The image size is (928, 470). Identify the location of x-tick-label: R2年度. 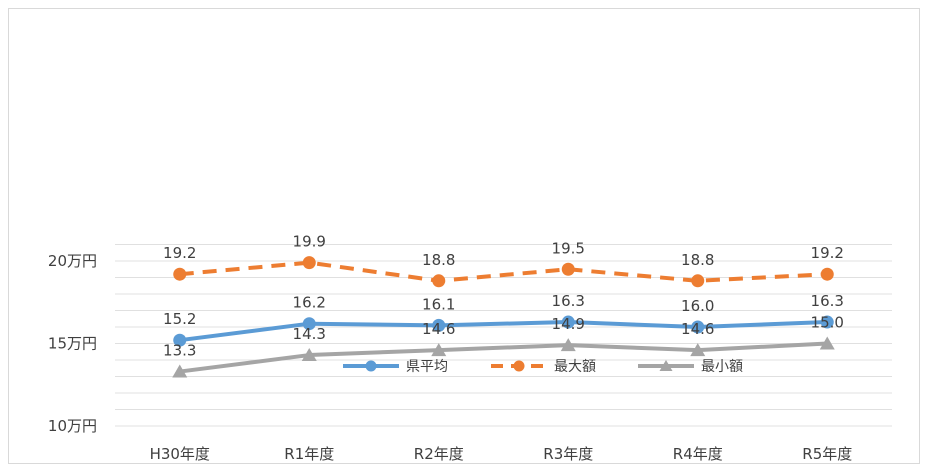
(439, 454).